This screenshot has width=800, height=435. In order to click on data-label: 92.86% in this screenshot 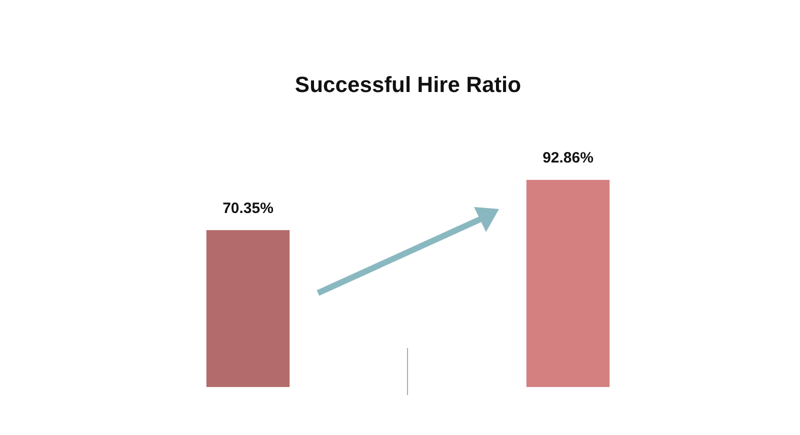, I will do `click(568, 158)`.